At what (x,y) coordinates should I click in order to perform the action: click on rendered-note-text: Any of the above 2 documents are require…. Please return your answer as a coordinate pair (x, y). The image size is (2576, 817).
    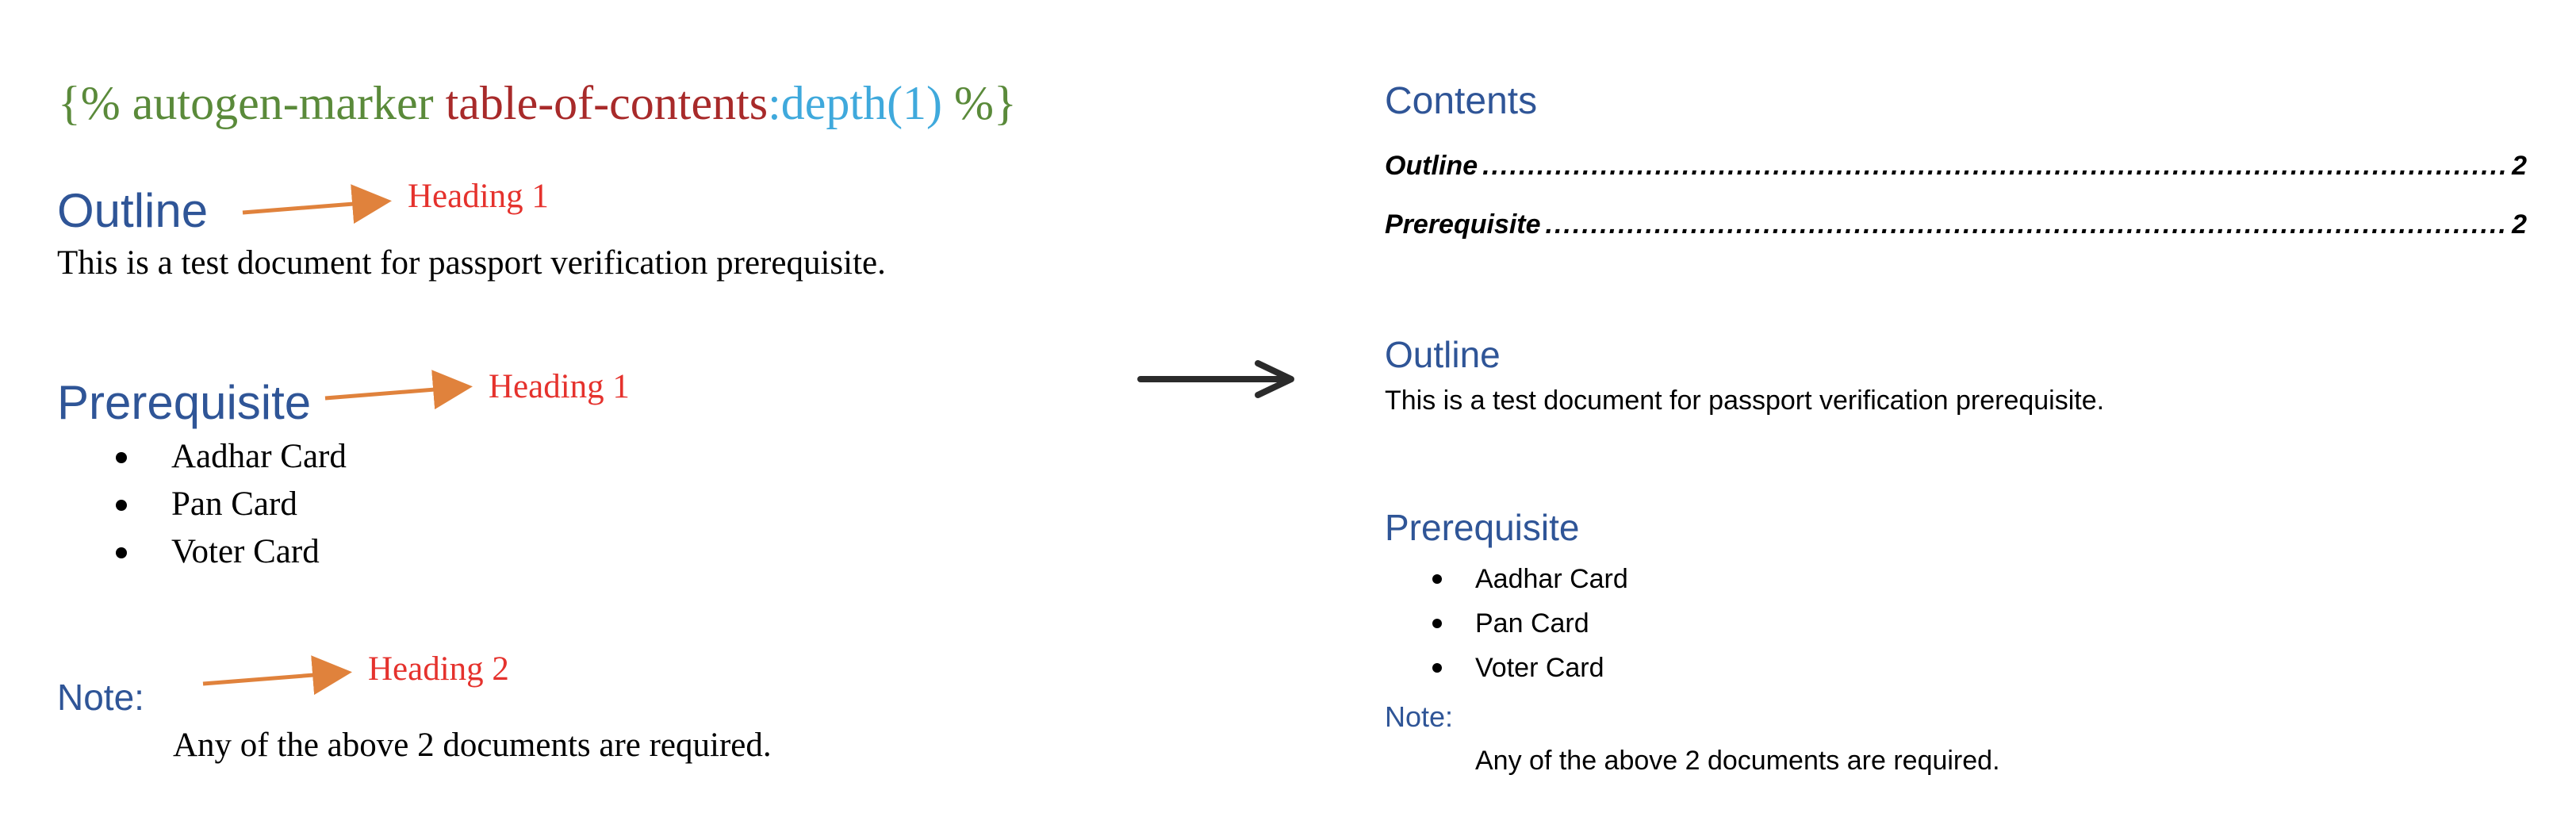
    Looking at the image, I should click on (1738, 761).